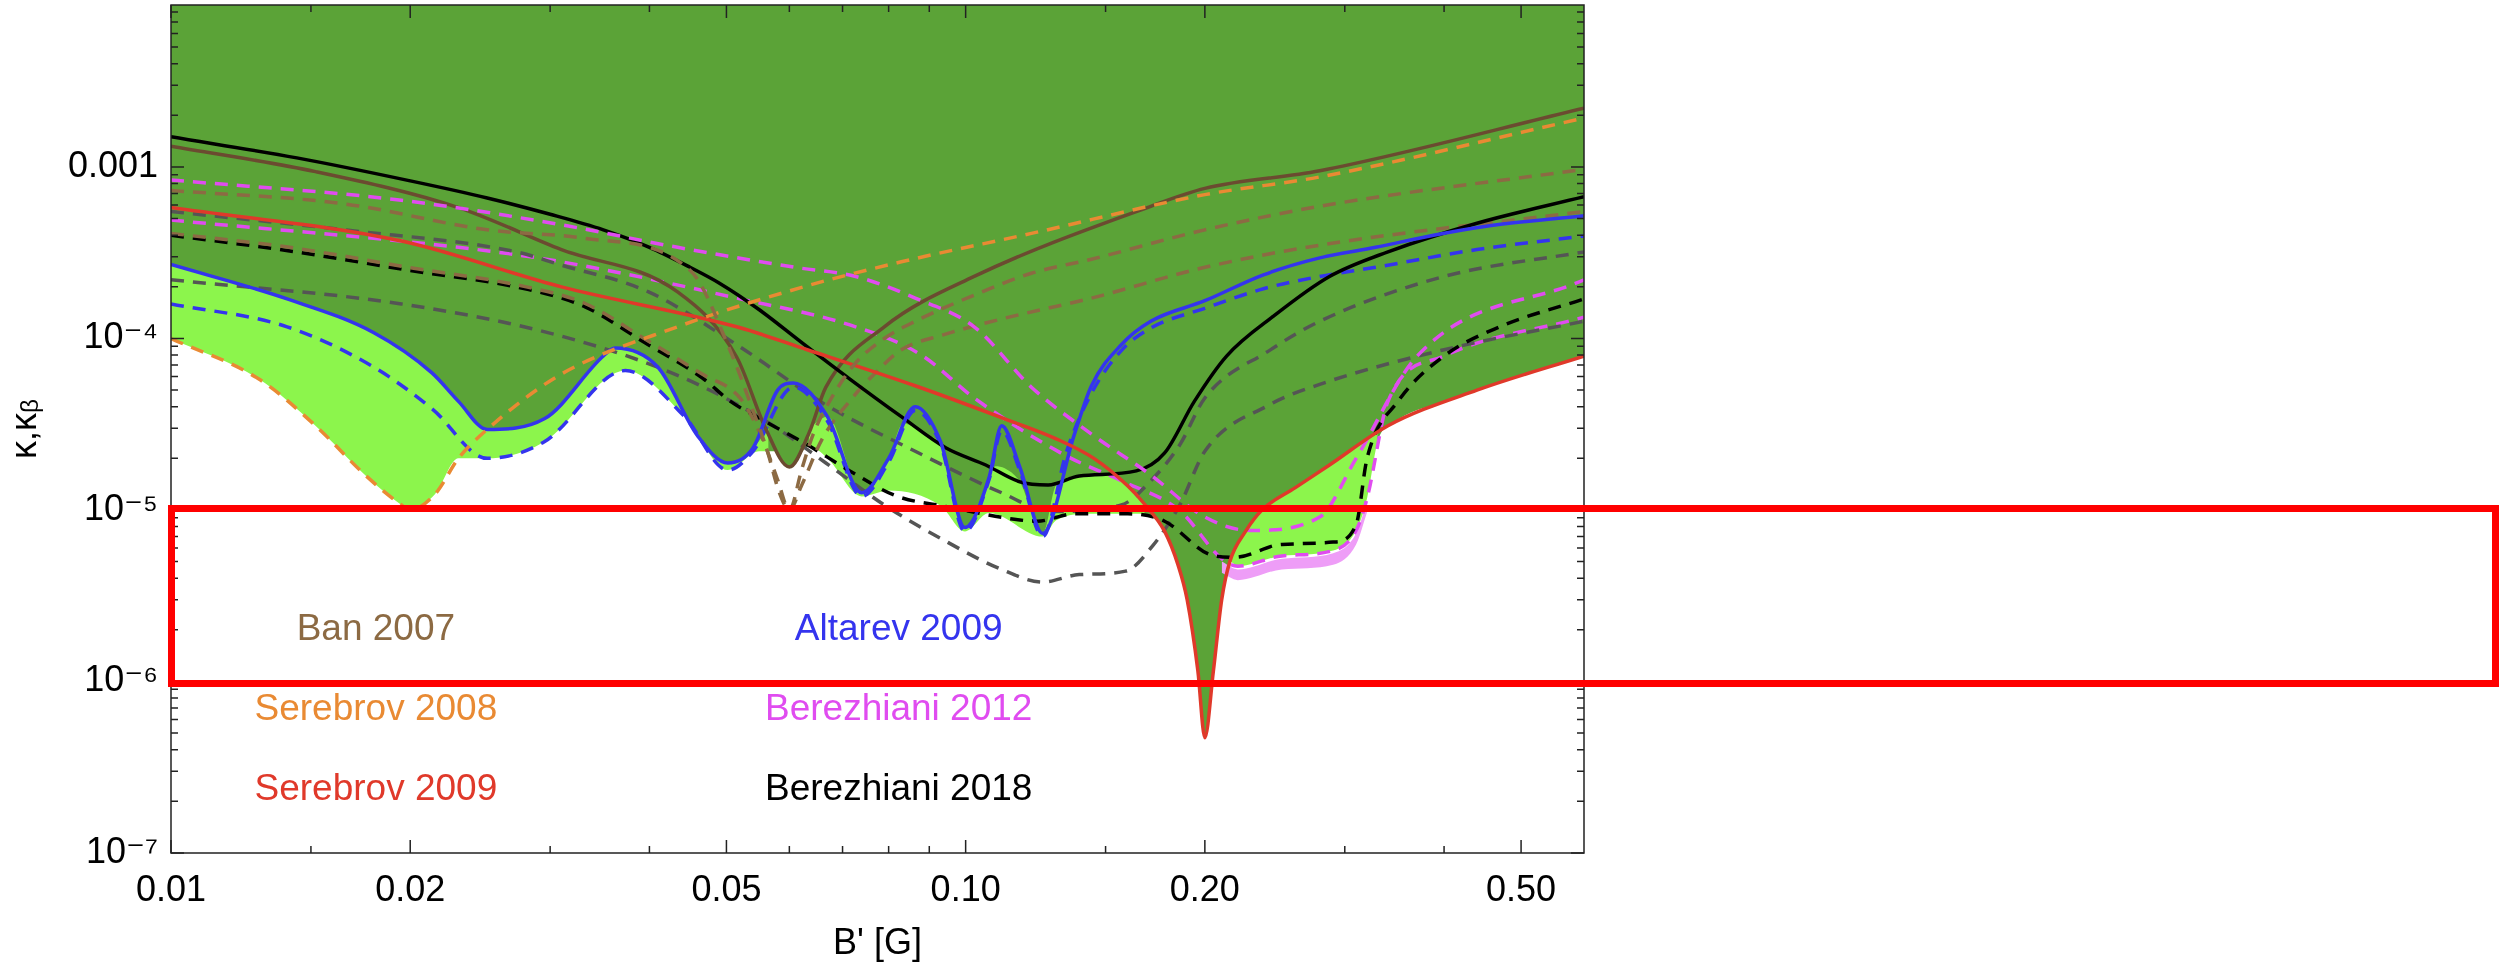  I want to click on y-tick-label: 10⁻⁶, so click(121, 679).